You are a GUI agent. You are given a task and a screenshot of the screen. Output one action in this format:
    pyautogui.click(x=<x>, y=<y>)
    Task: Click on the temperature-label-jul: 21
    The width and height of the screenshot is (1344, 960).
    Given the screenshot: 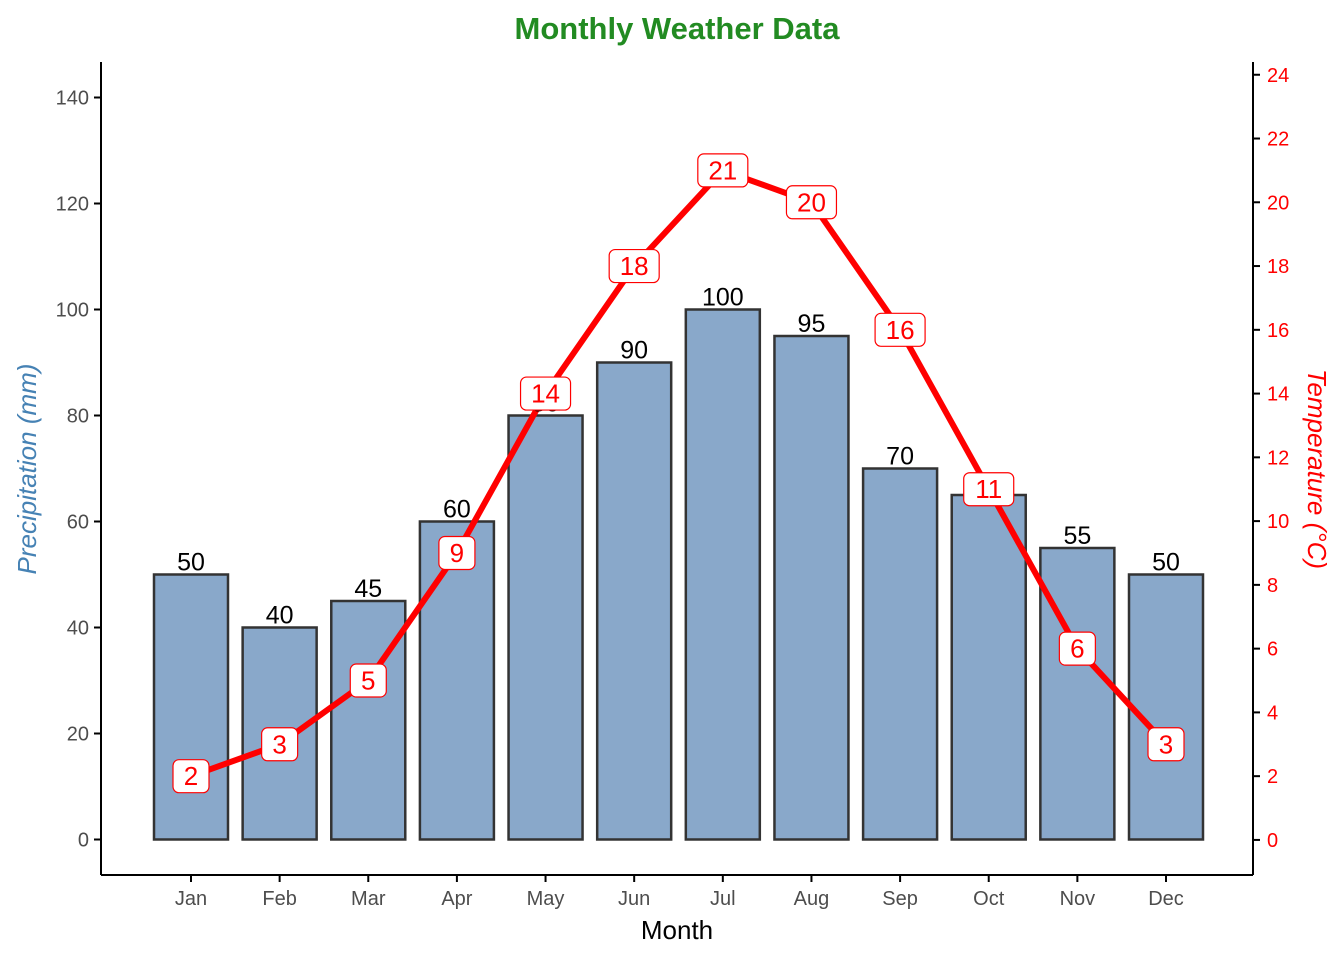 What is the action you would take?
    pyautogui.click(x=723, y=170)
    